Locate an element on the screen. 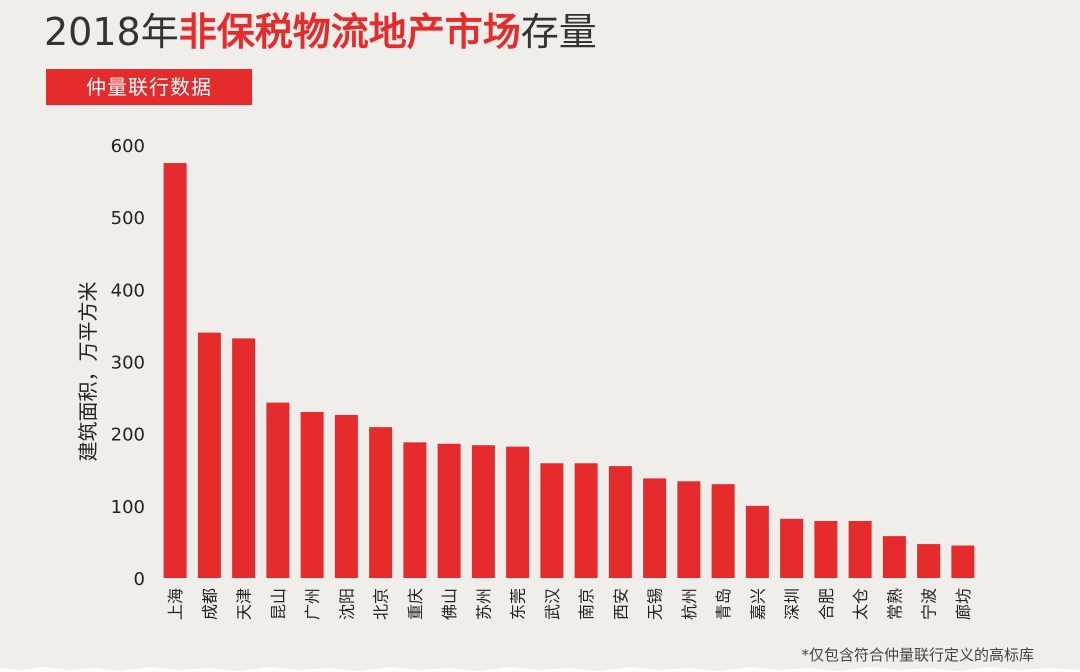 Image resolution: width=1080 pixels, height=672 pixels. y-tick-label: 500 is located at coordinates (128, 218).